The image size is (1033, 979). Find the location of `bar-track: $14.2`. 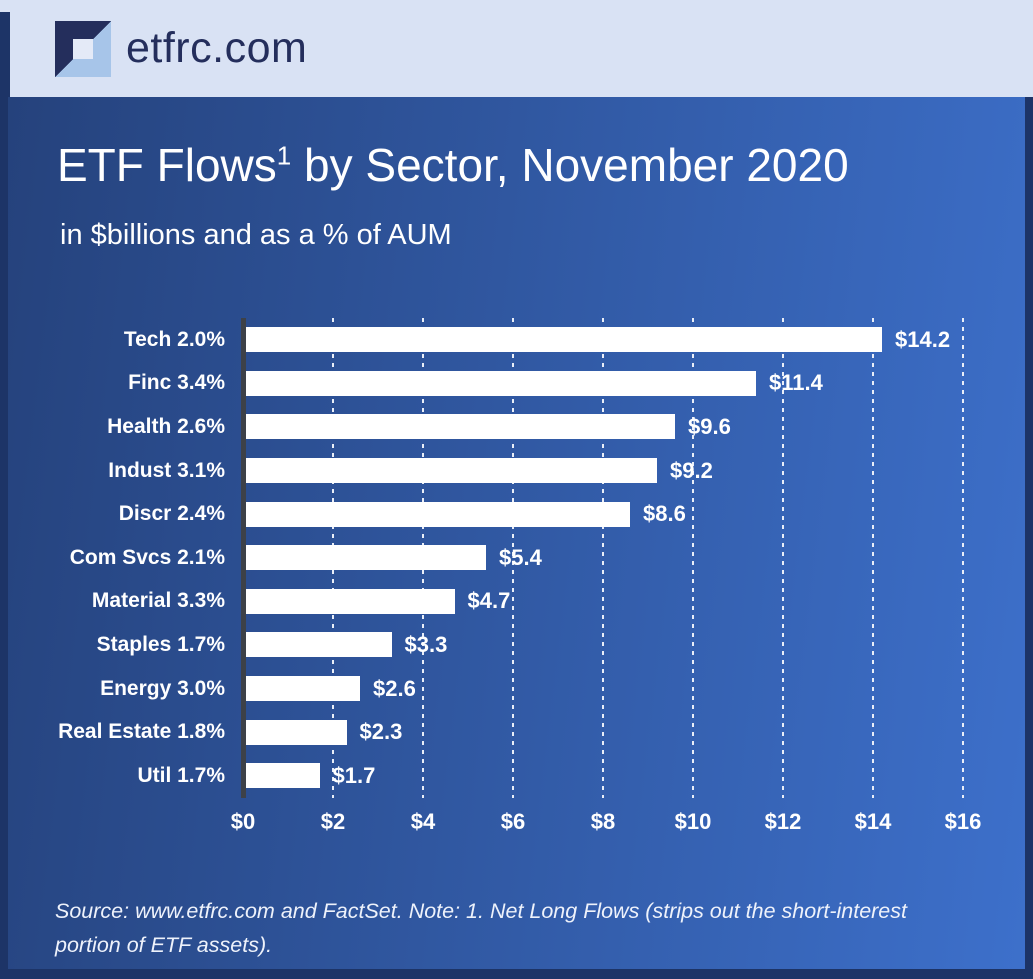

bar-track: $14.2 is located at coordinates (603, 340).